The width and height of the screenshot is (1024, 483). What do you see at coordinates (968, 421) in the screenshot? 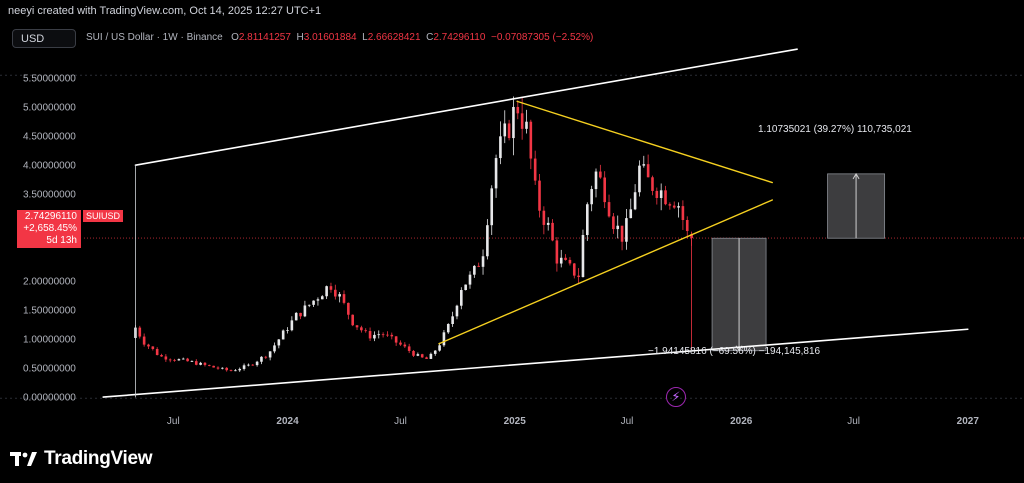
I see `x-tick-label: 2027` at bounding box center [968, 421].